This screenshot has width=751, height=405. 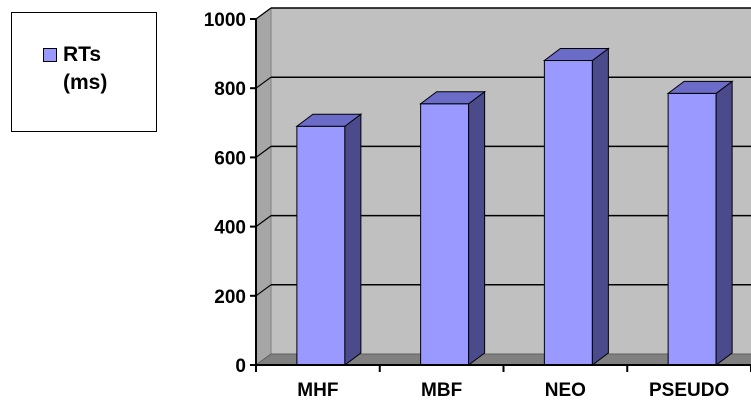 I want to click on legend-swatch, so click(x=50, y=55).